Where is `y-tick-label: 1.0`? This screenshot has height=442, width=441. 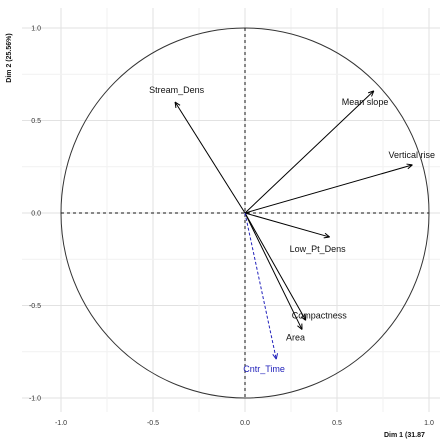
y-tick-label: 1.0 is located at coordinates (36, 29).